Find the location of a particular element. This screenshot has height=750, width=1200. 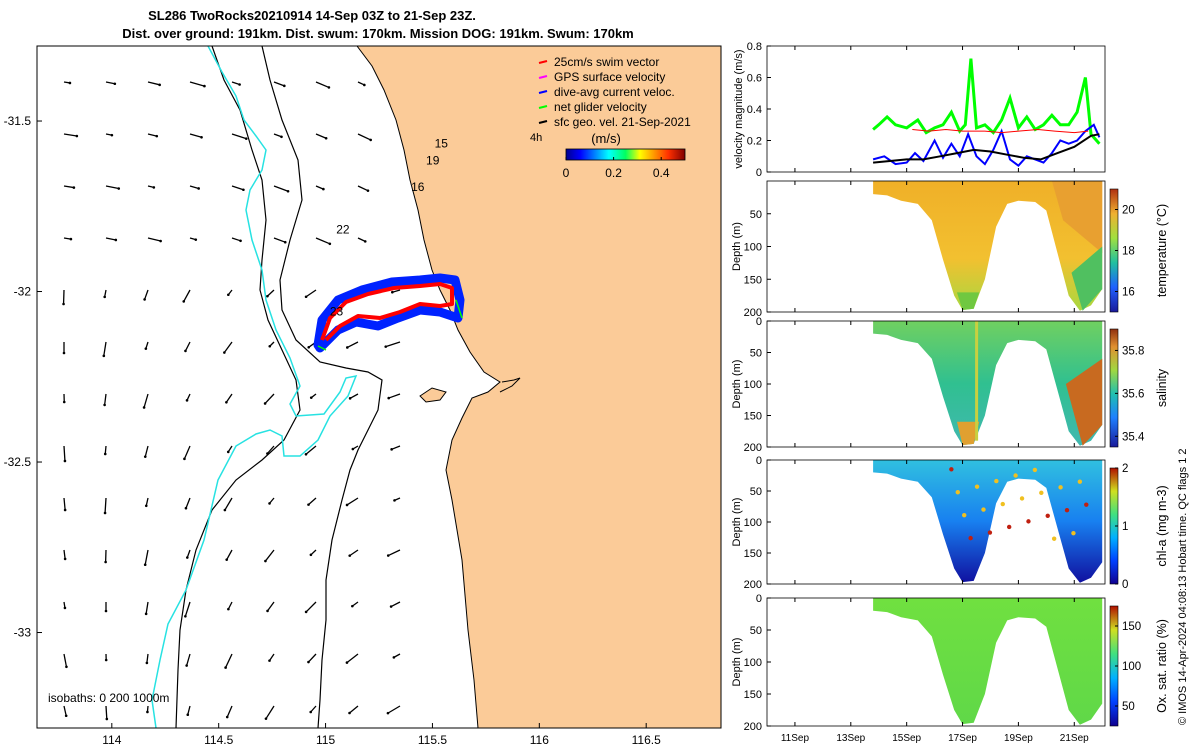

velocity-bg is located at coordinates (936, 109).